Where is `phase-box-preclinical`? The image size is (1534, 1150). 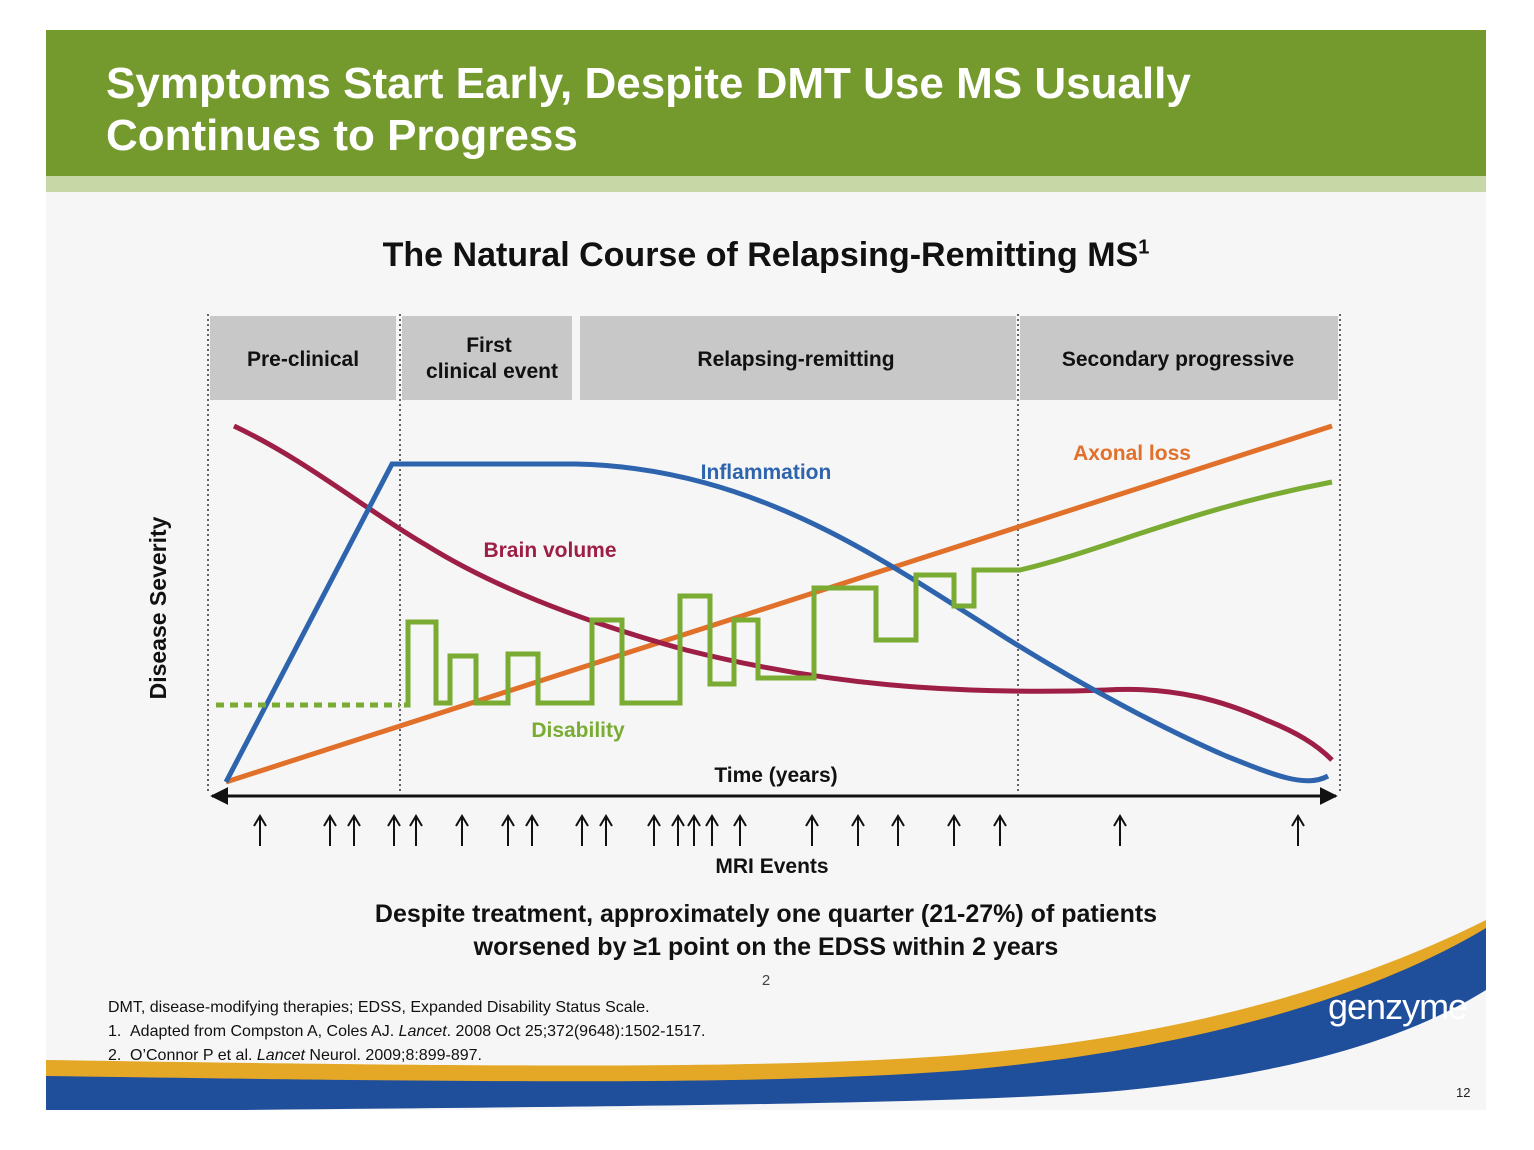
phase-box-preclinical is located at coordinates (303, 358).